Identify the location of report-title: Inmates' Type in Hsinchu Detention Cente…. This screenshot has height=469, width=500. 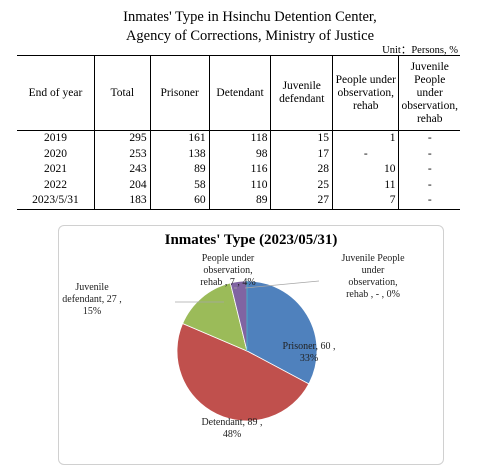
(250, 27).